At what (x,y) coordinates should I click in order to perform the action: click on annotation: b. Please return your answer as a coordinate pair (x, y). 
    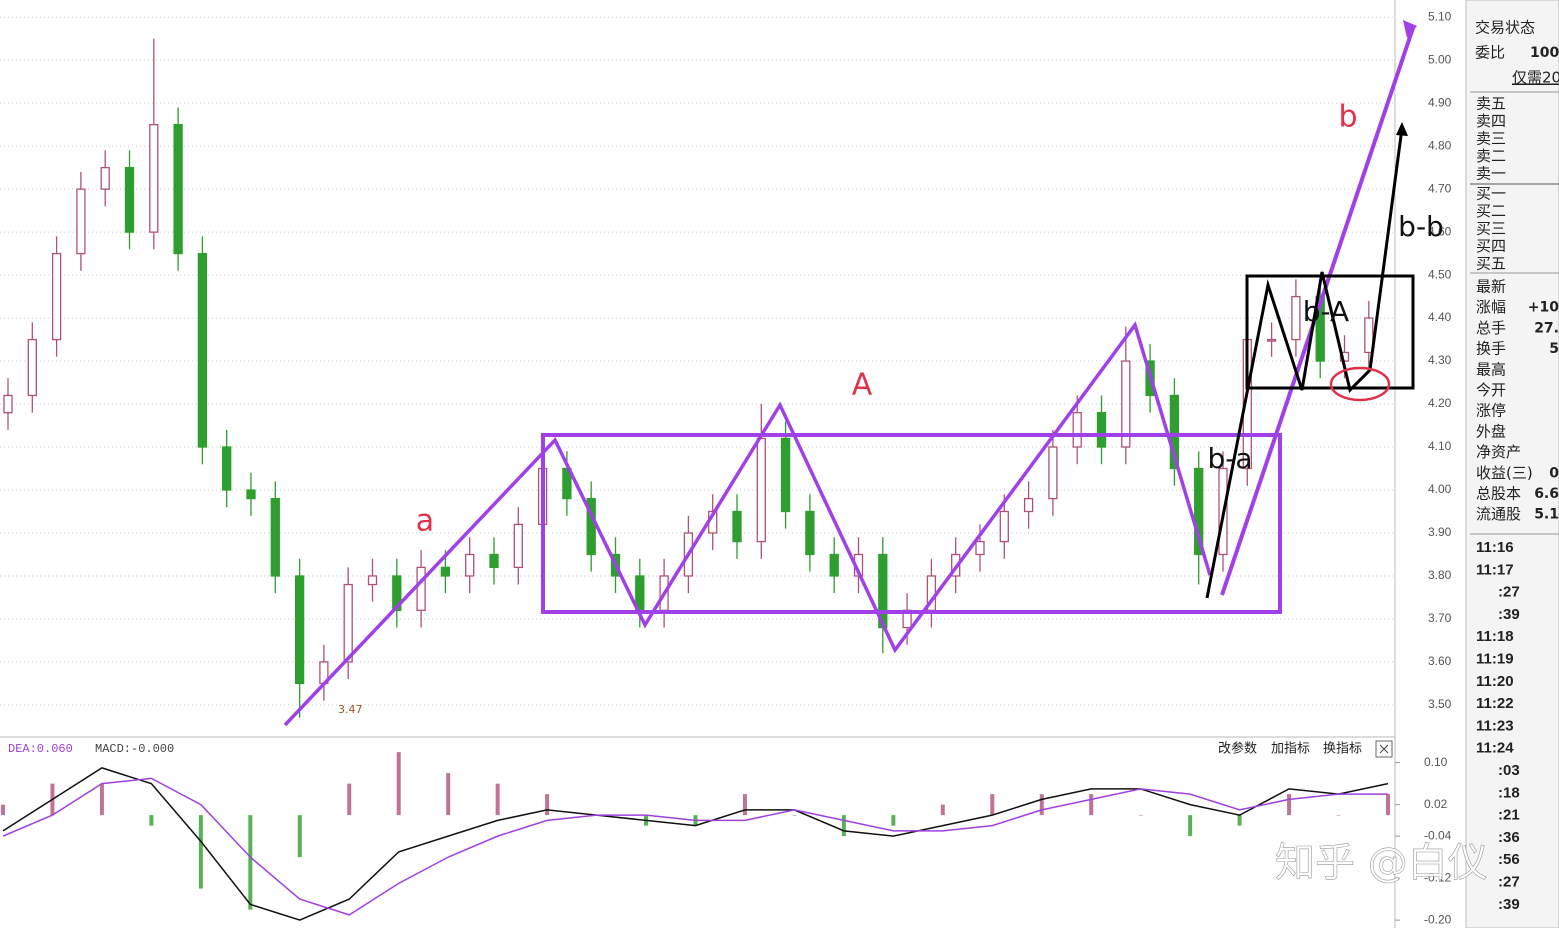
    Looking at the image, I should click on (1347, 117).